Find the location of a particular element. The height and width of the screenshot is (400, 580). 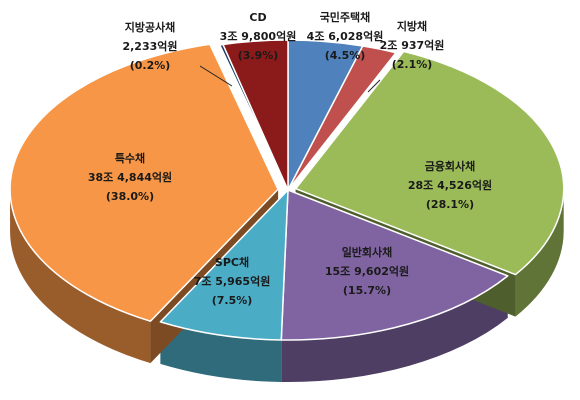

slice-name: 지방공사채 is located at coordinates (150, 27).